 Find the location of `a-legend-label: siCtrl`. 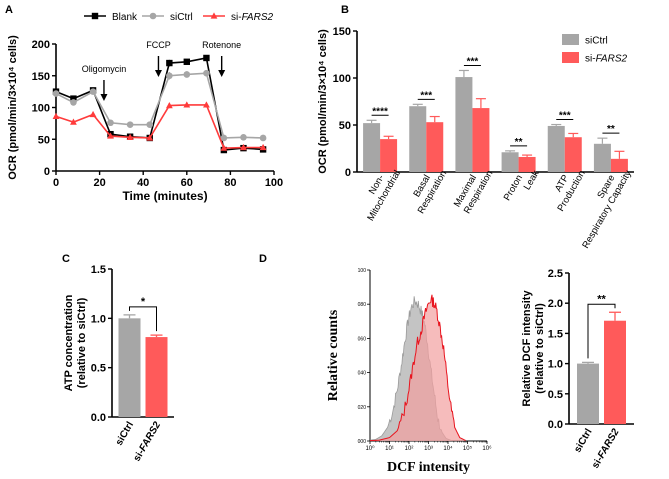

a-legend-label: siCtrl is located at coordinates (181, 17).